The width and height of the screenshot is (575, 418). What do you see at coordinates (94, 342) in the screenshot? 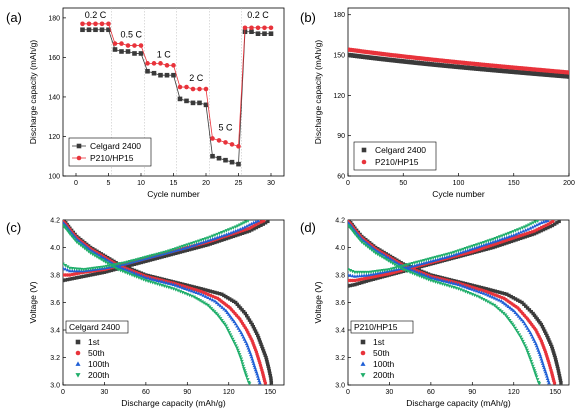
I see `legend-label: 1st` at bounding box center [94, 342].